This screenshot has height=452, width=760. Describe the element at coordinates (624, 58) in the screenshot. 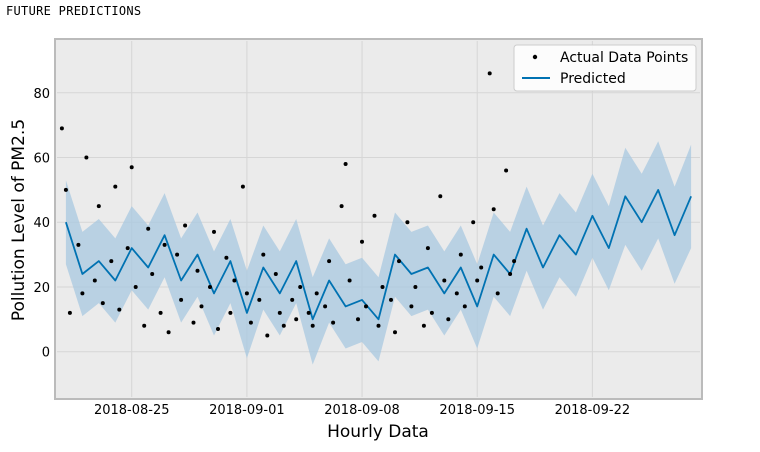

I see `legend-actual-label: Actual Data Points` at that location.